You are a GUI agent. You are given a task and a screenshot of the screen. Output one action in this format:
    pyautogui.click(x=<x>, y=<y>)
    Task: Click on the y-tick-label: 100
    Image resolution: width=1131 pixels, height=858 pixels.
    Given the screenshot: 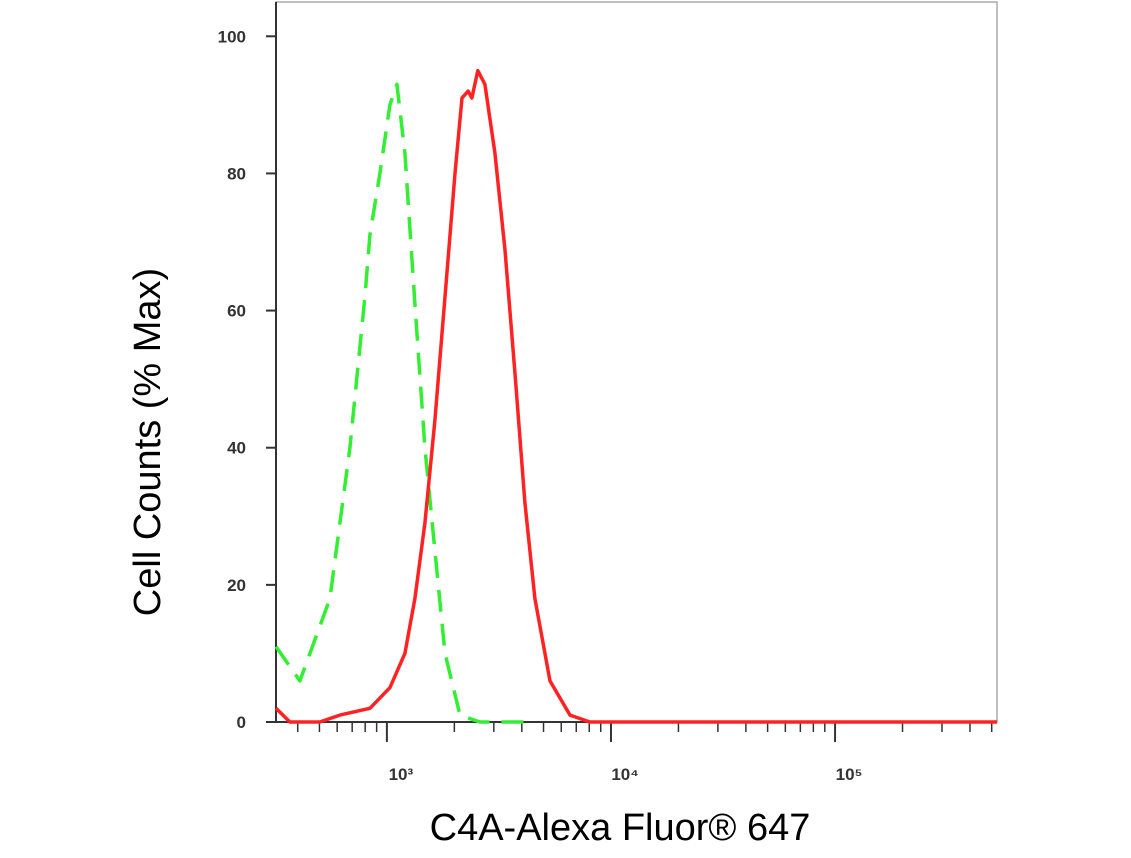 What is the action you would take?
    pyautogui.click(x=232, y=36)
    